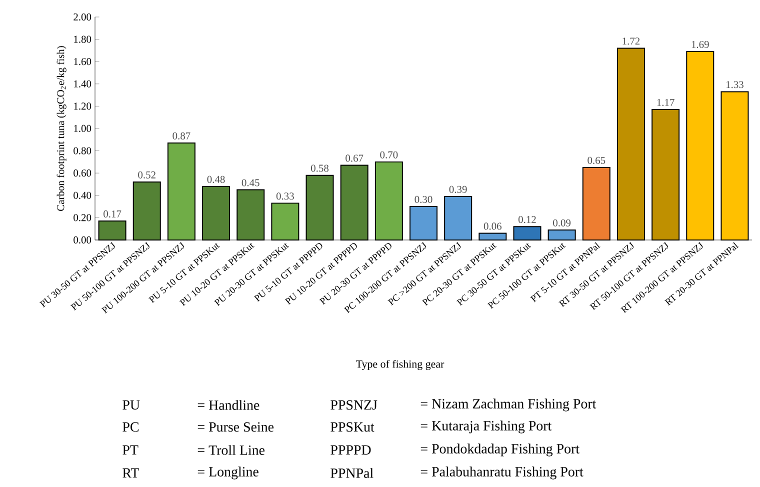 This screenshot has height=487, width=760. Describe the element at coordinates (389, 154) in the screenshot. I see `data-label: 0.70` at that location.